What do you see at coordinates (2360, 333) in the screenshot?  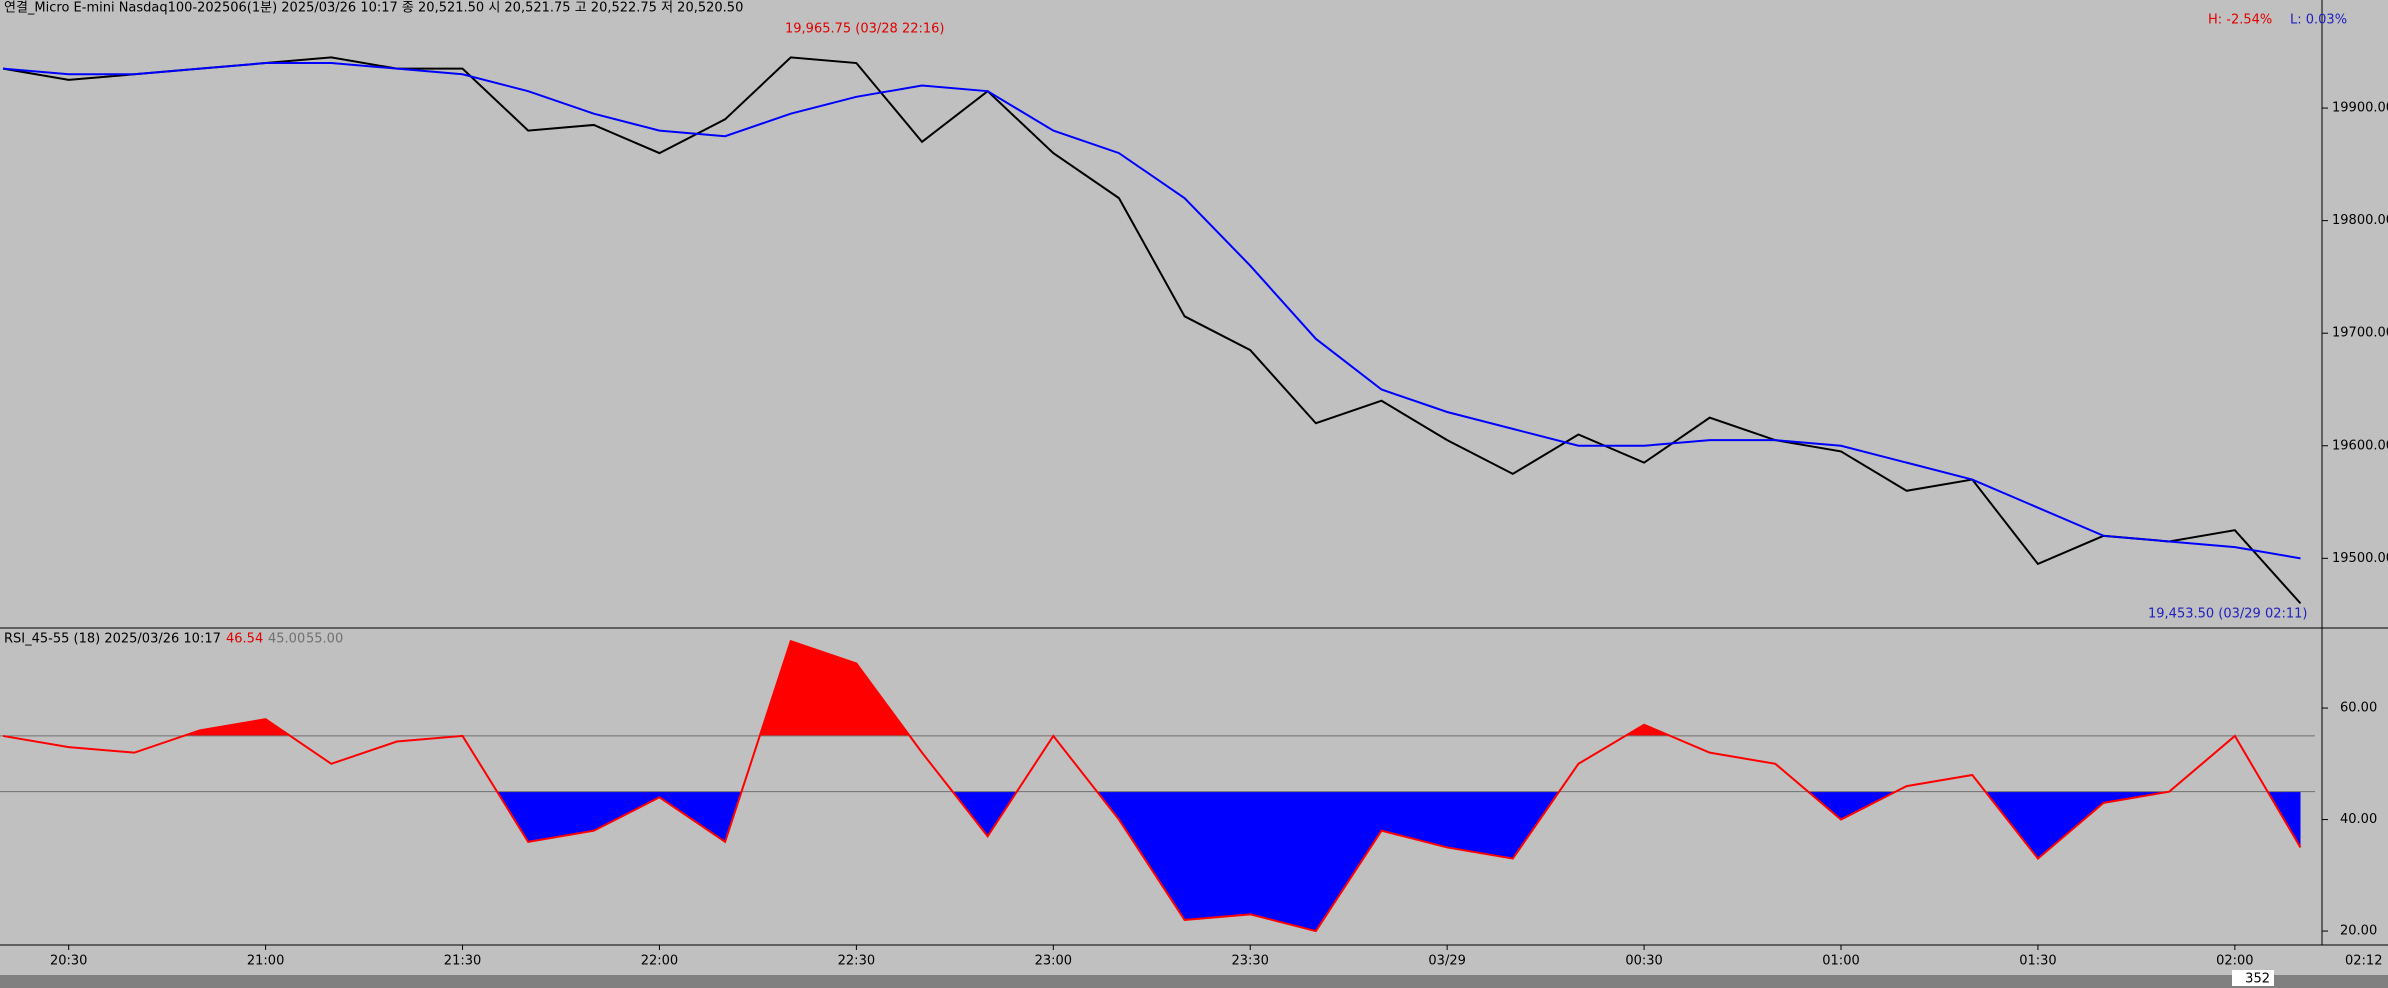 I see `y-tick-label: 19700.00` at bounding box center [2360, 333].